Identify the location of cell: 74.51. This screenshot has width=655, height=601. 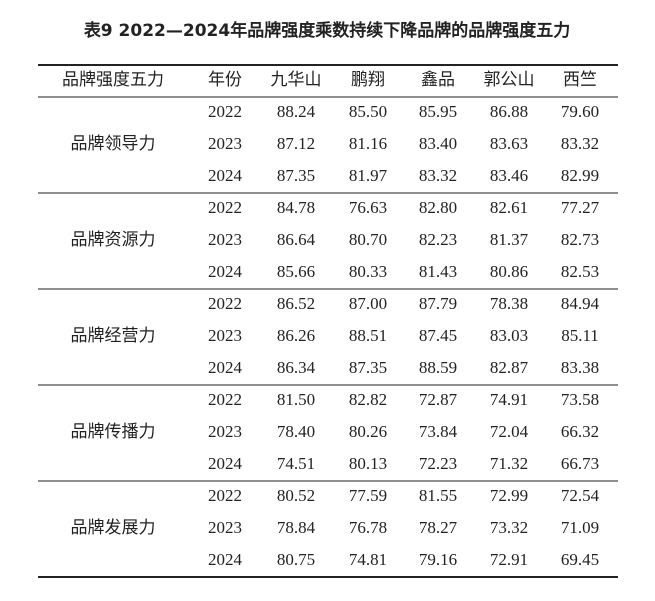
(296, 463).